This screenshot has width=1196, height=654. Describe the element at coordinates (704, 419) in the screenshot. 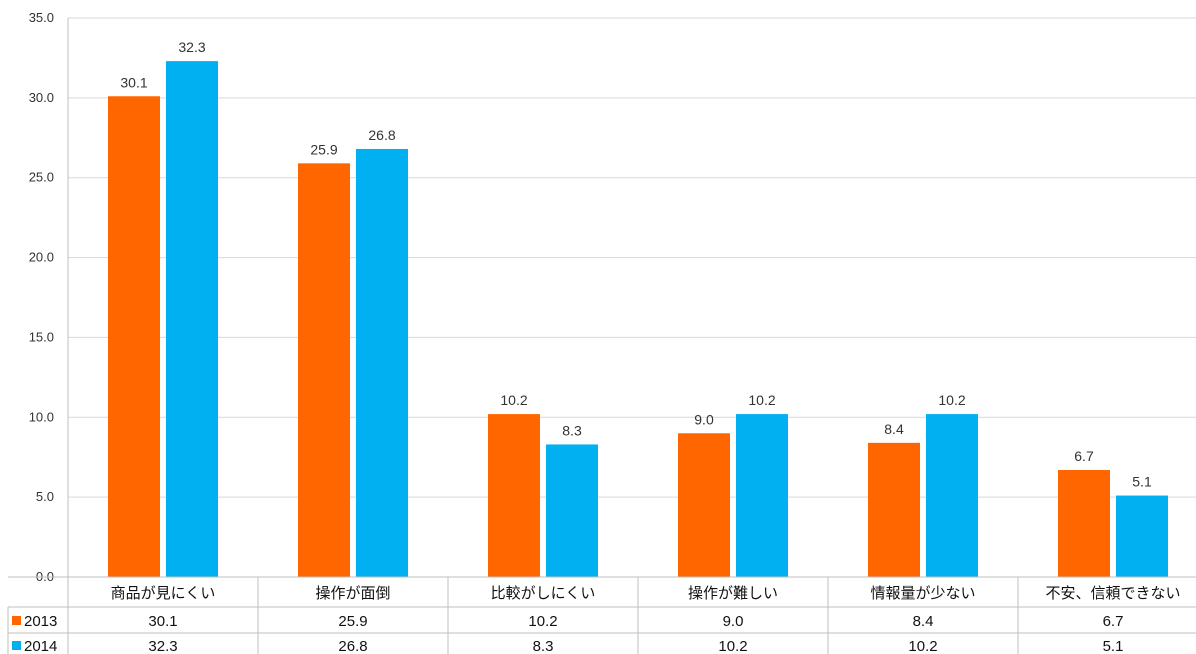

I see `data-label-2013-3: 9.0` at that location.